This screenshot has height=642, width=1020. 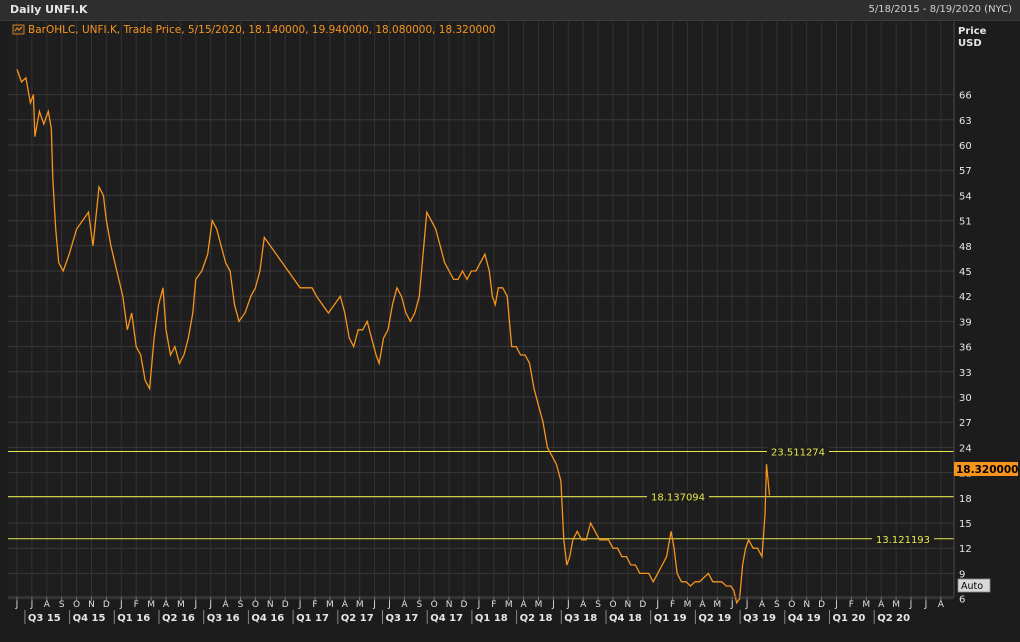 I want to click on x-quarter-label: Q2 20, so click(x=893, y=618).